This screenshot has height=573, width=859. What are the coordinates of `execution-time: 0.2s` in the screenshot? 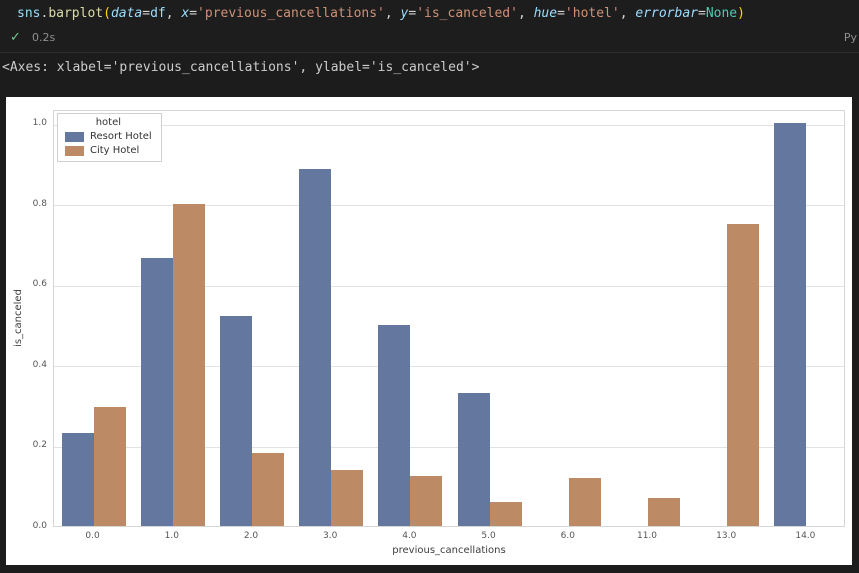 It's located at (44, 37).